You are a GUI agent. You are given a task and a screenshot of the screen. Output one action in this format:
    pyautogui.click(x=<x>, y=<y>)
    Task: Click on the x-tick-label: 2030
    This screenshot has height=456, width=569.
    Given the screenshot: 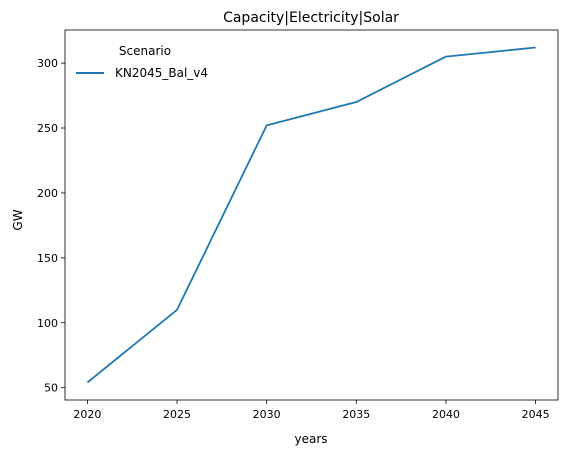 What is the action you would take?
    pyautogui.click(x=267, y=414)
    